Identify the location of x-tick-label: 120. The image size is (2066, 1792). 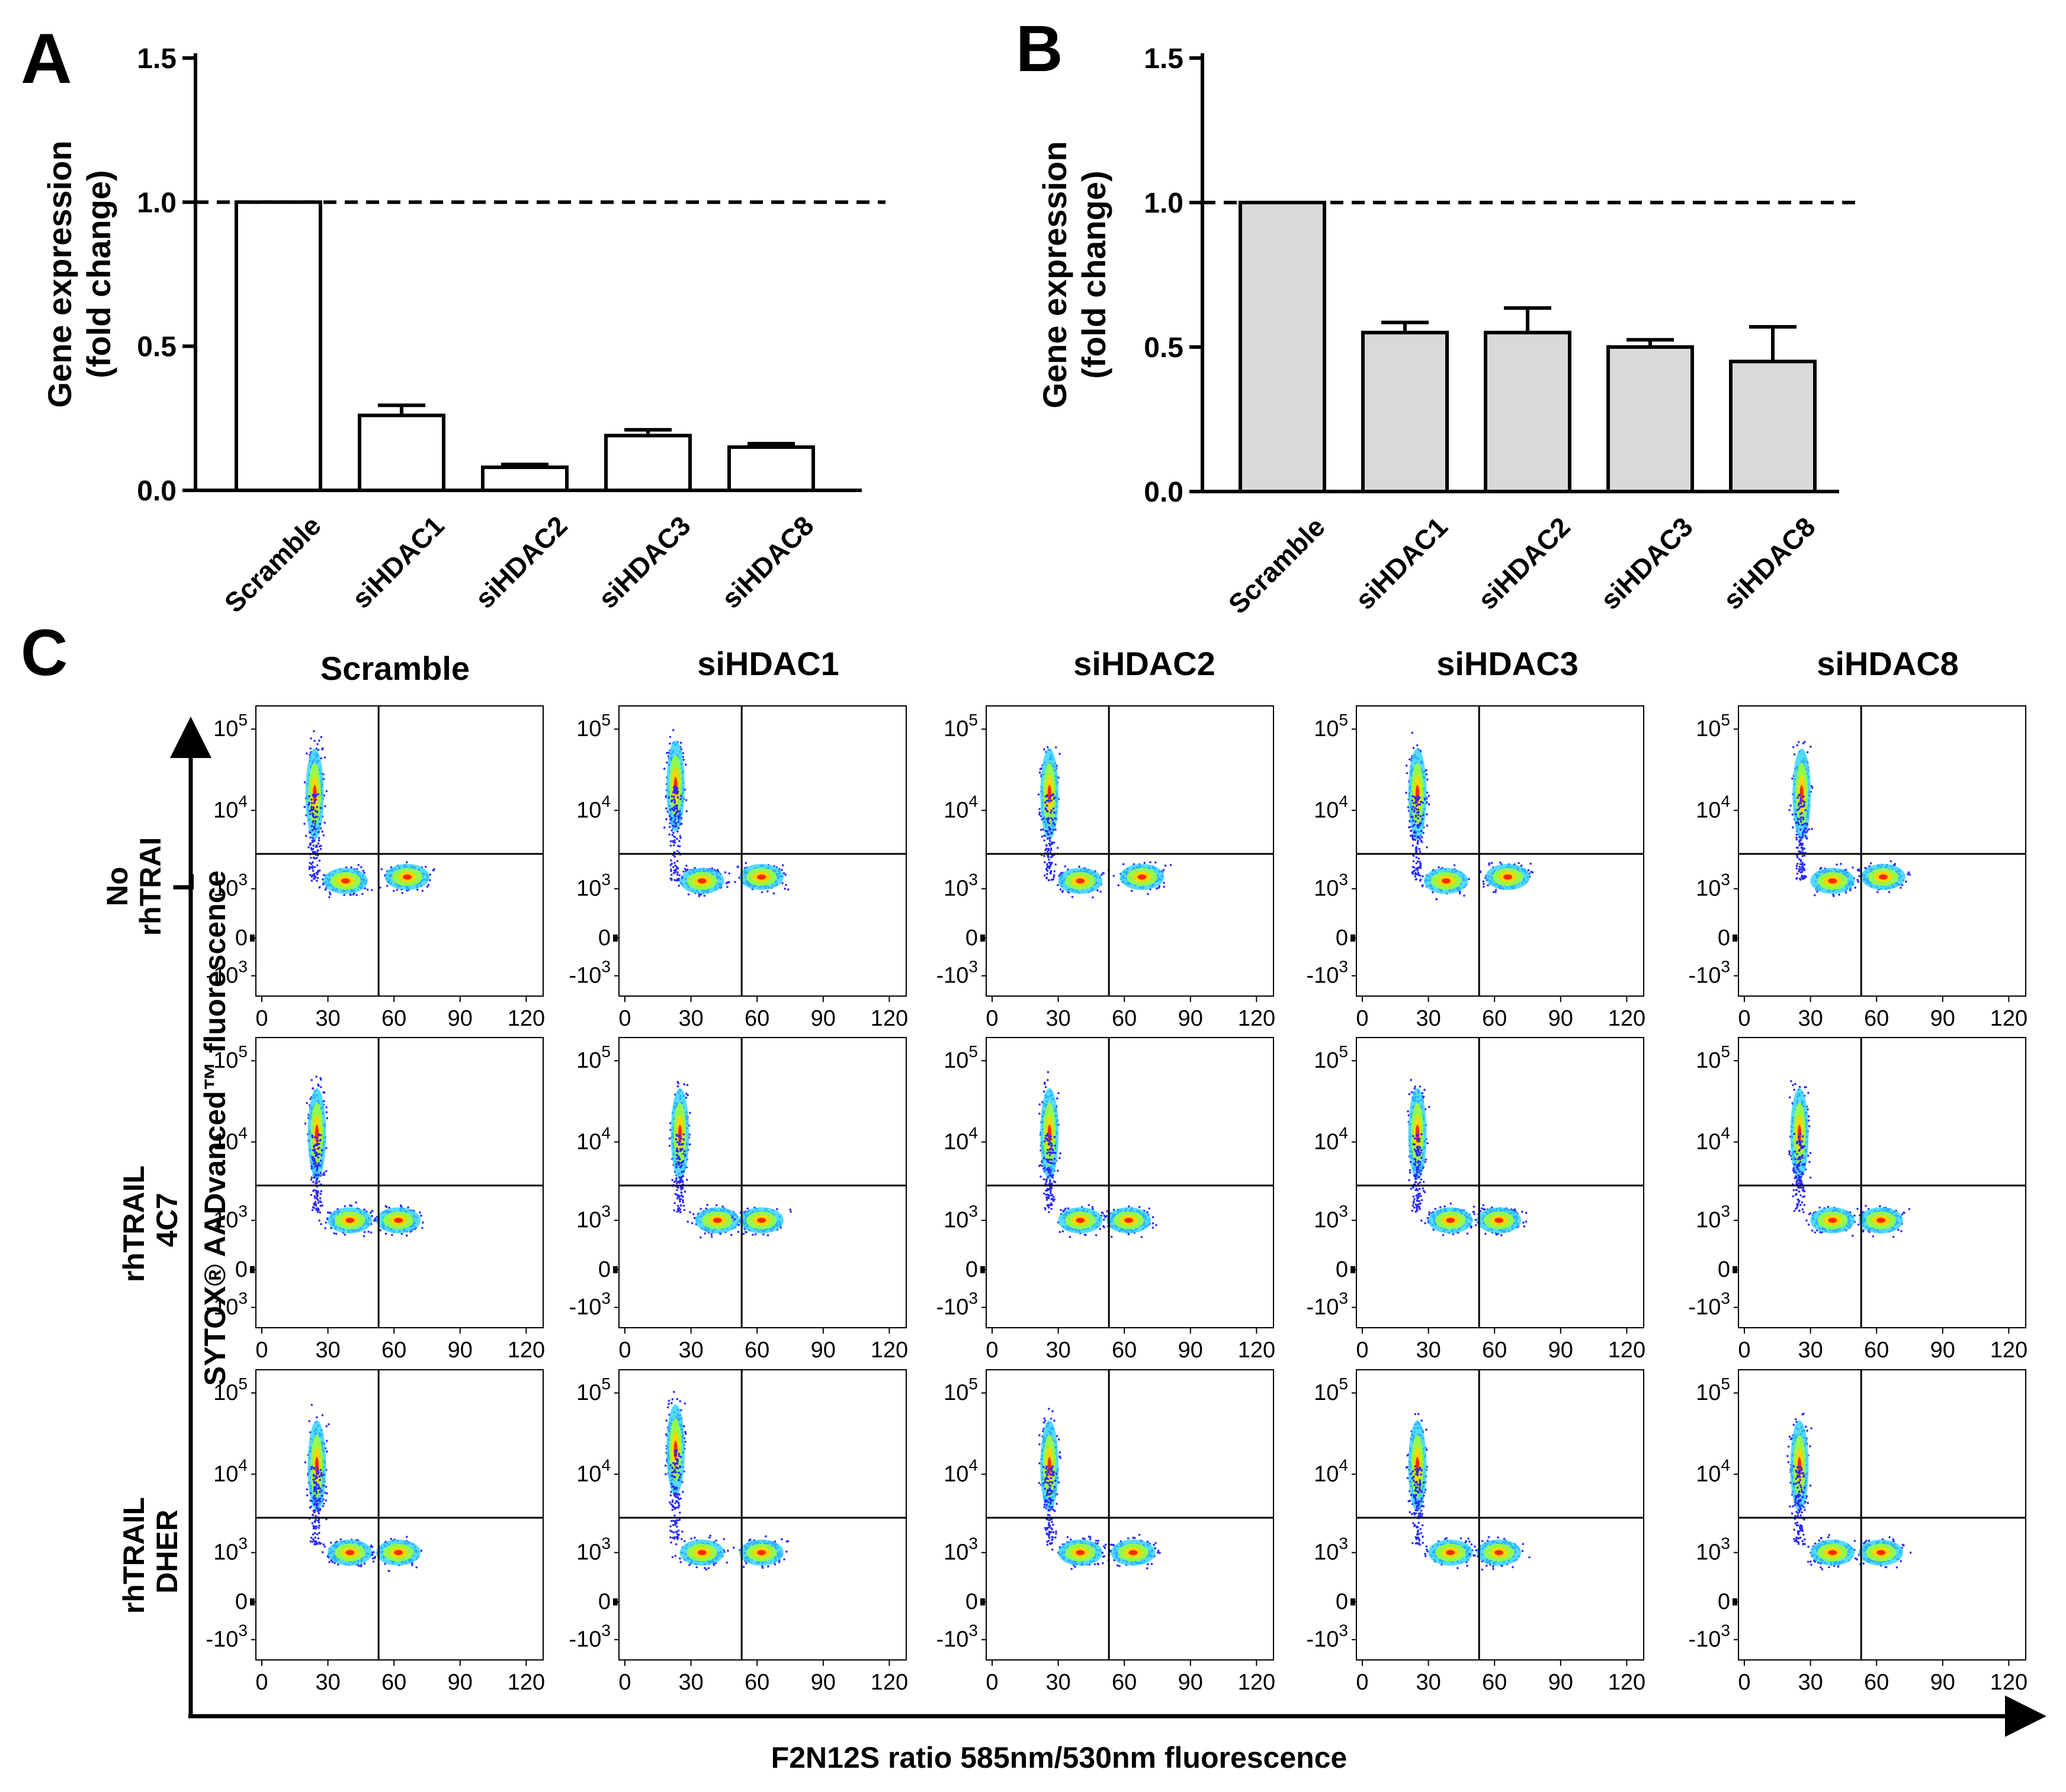
(889, 1019).